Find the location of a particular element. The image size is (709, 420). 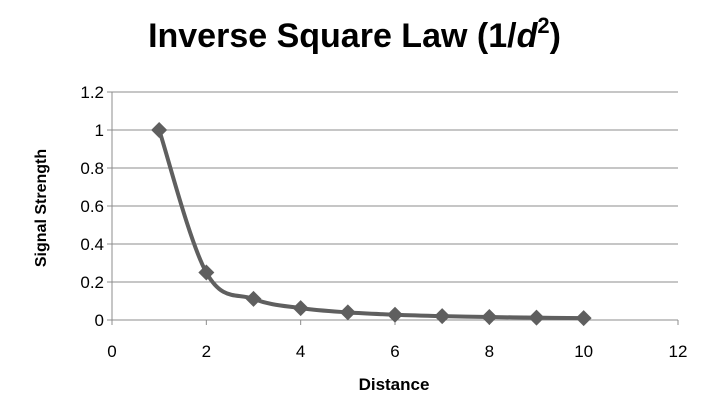

y-tick-label: 0.6 is located at coordinates (92, 206).